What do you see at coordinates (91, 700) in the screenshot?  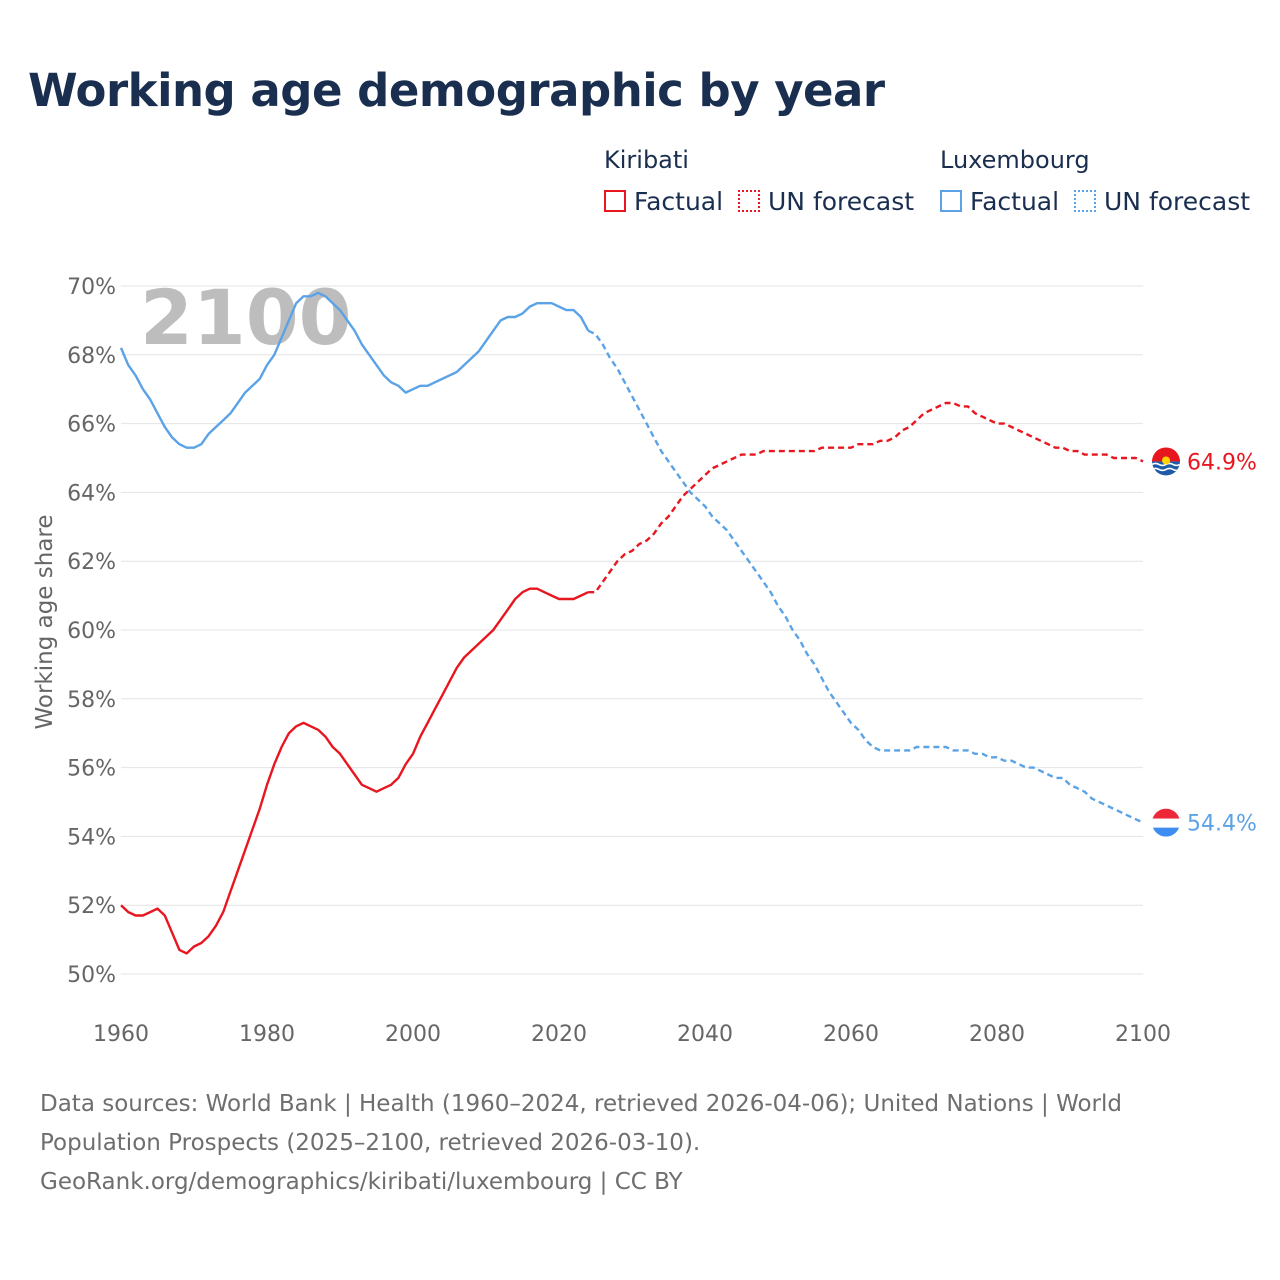 I see `y-tick-label: 58%` at bounding box center [91, 700].